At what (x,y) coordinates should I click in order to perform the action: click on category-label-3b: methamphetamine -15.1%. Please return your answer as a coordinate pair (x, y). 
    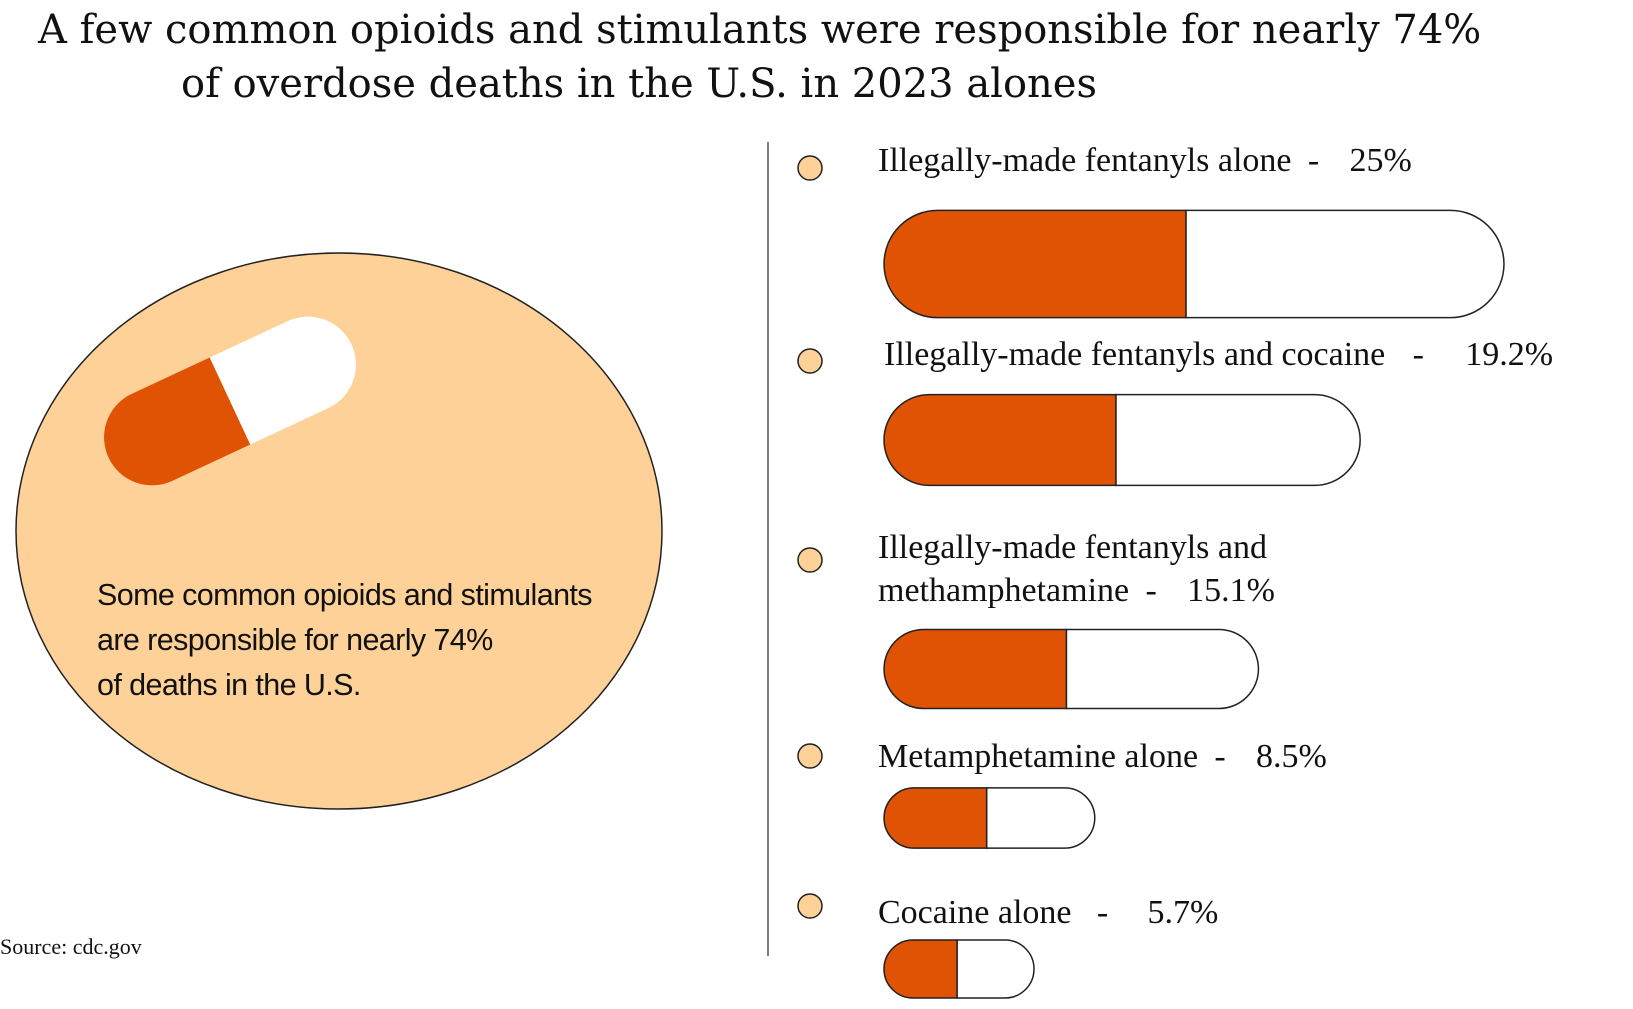
    Looking at the image, I should click on (1076, 590).